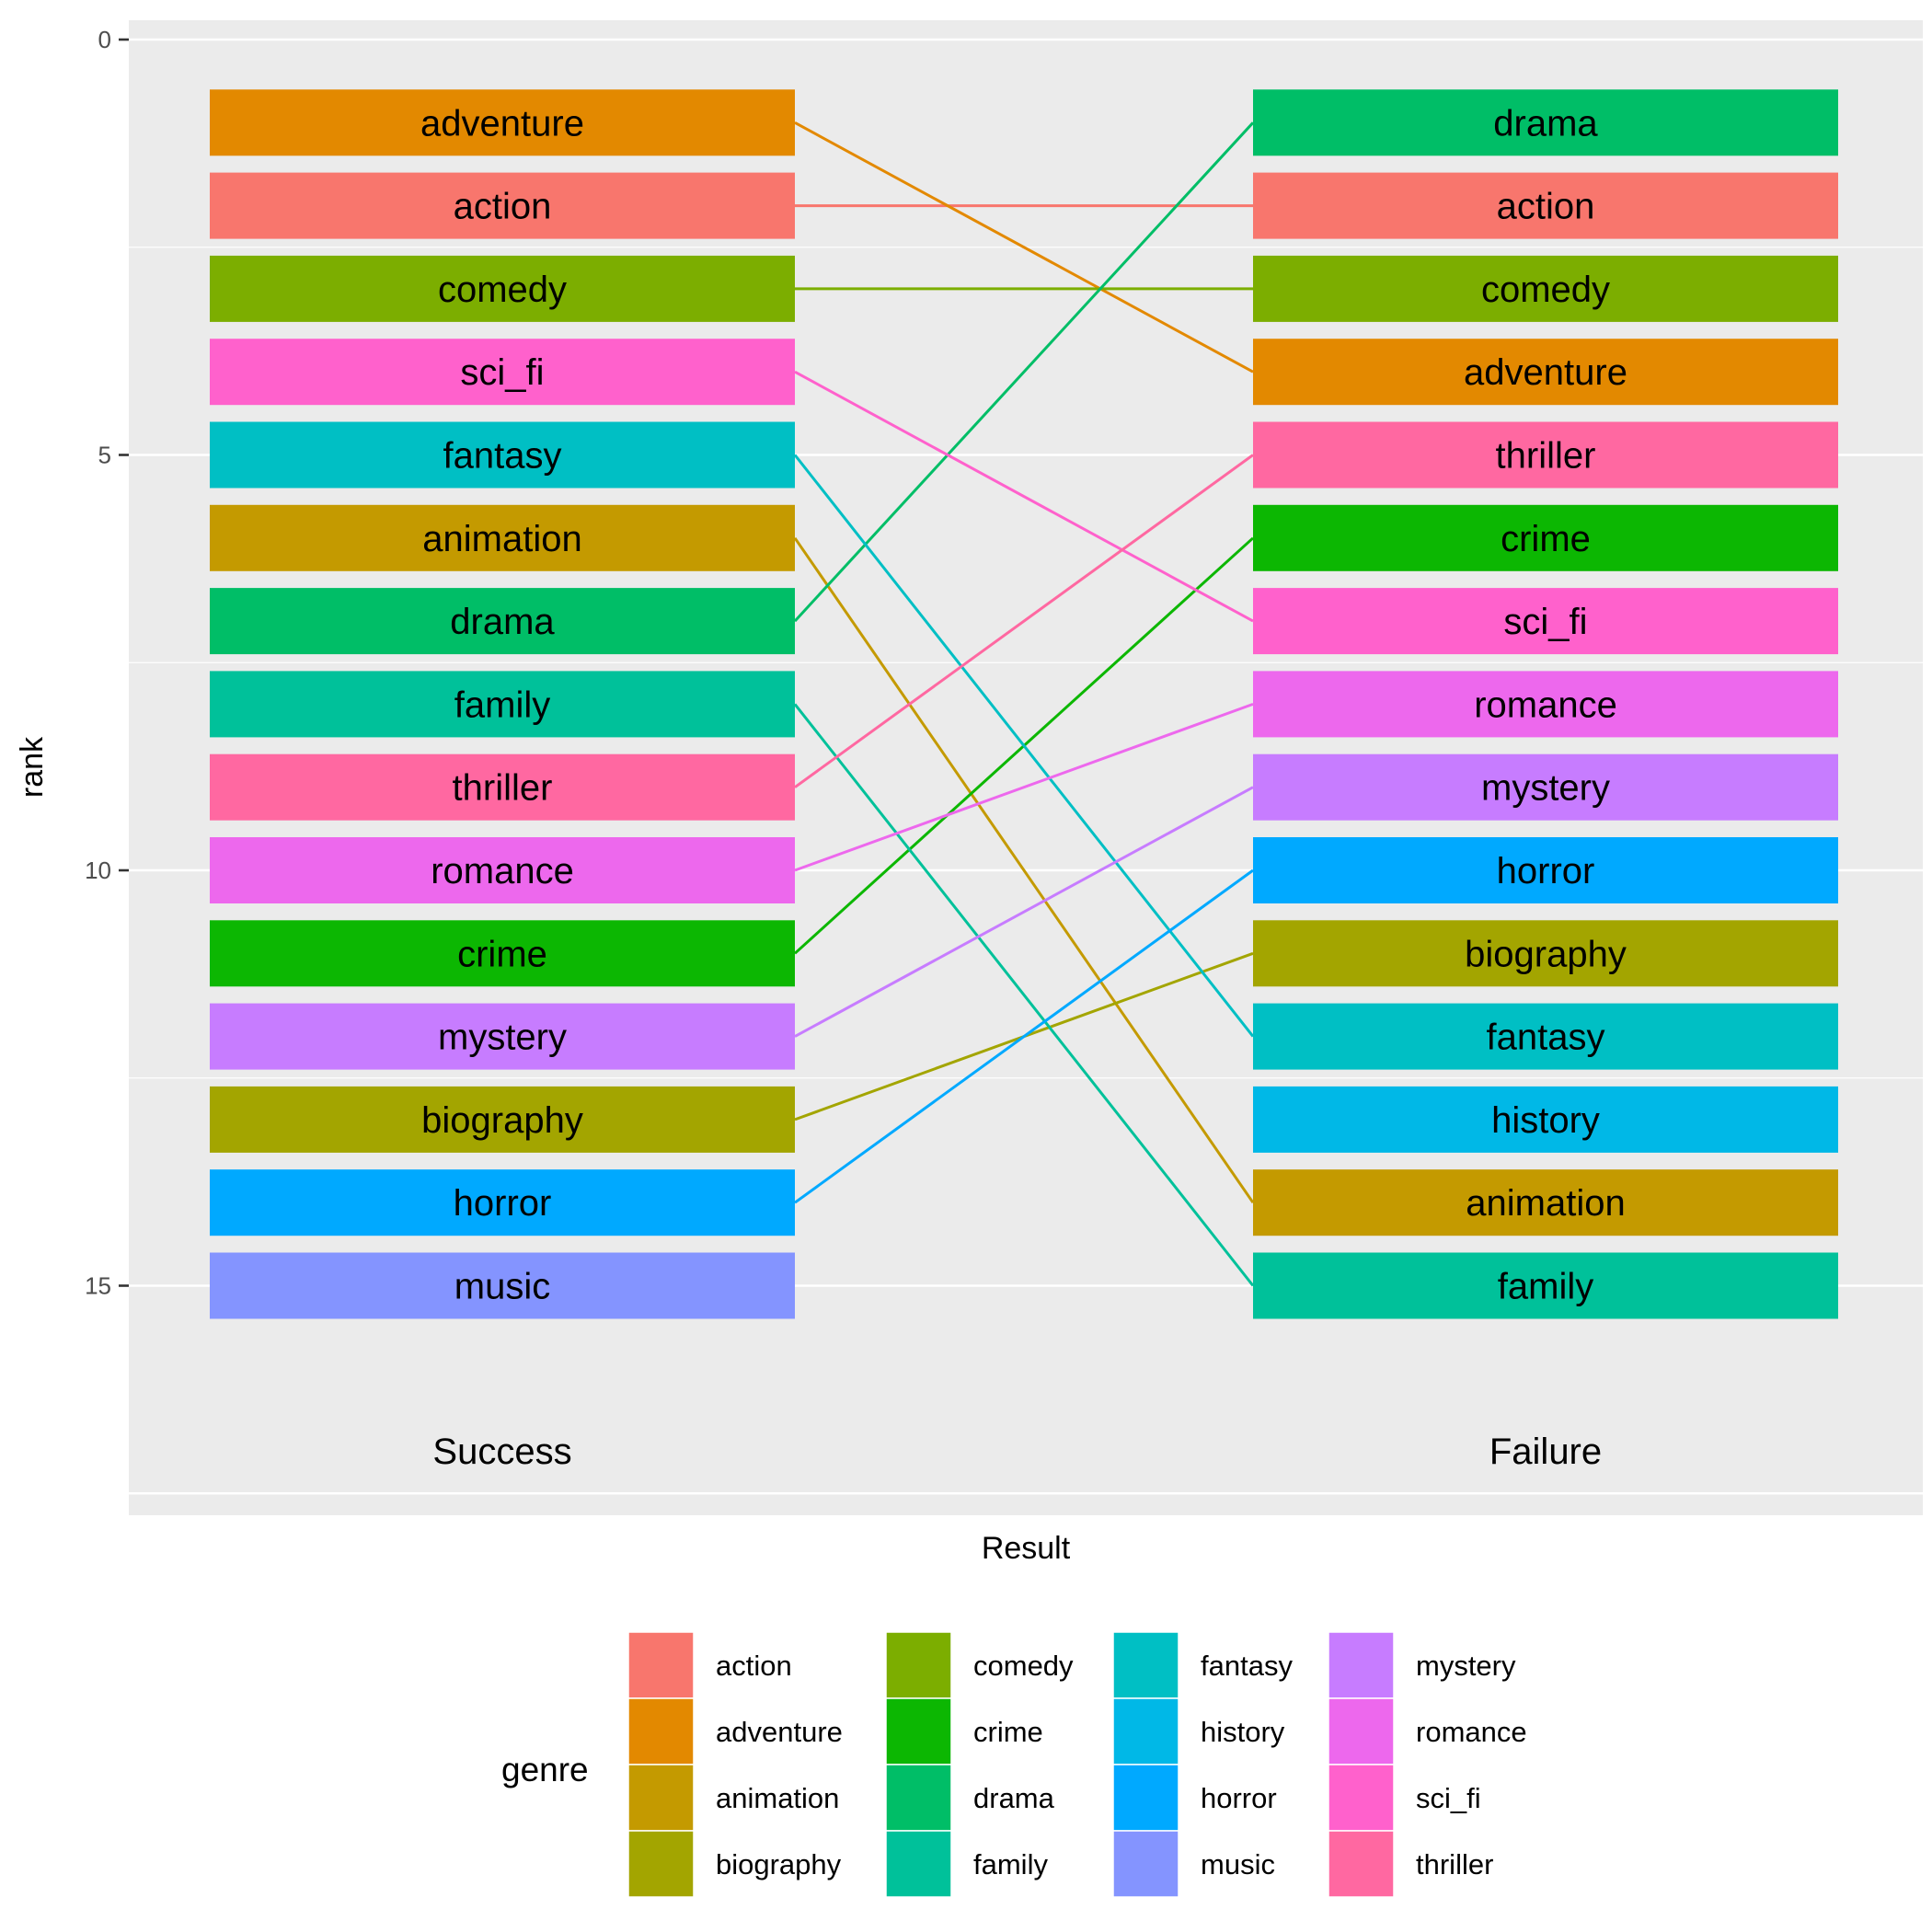  I want to click on column-label-success: Success, so click(501, 1452).